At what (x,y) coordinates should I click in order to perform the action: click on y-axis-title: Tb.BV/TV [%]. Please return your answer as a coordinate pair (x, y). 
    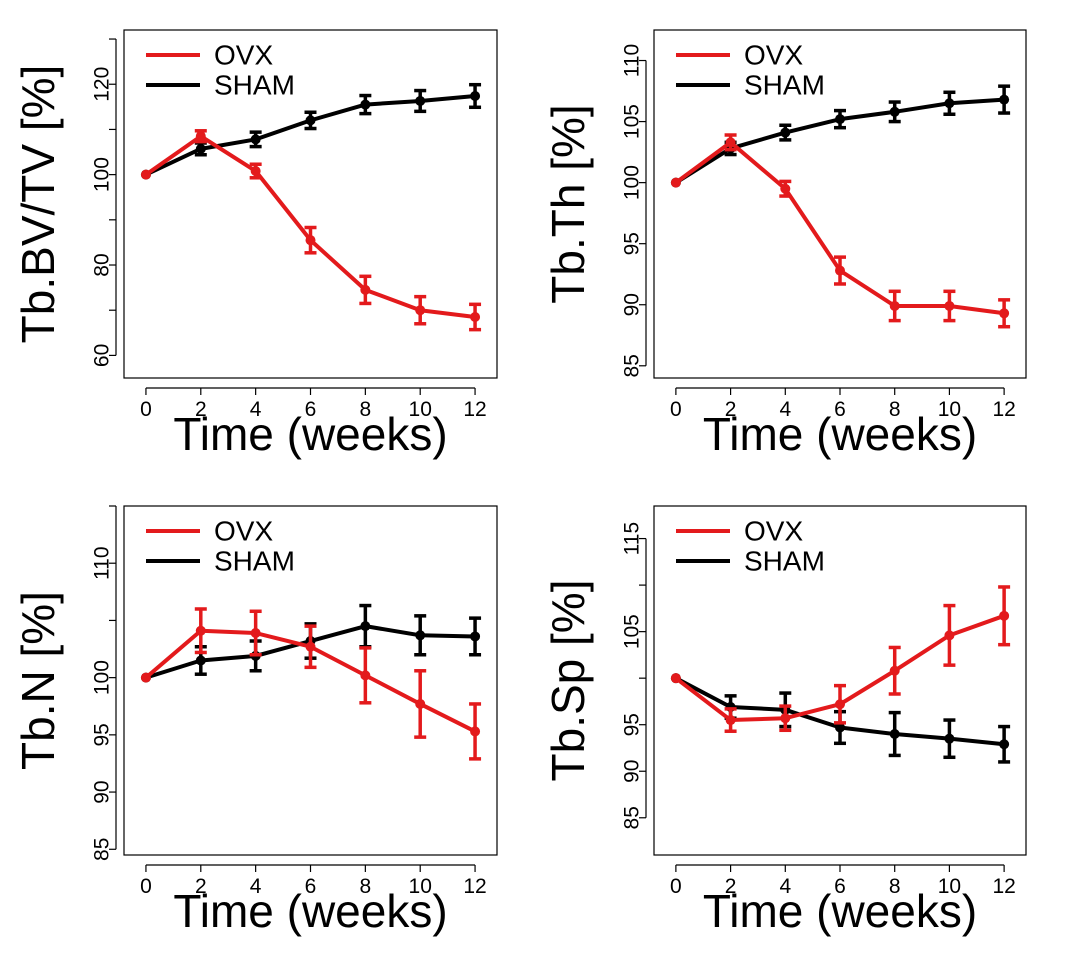
    Looking at the image, I should click on (38, 204).